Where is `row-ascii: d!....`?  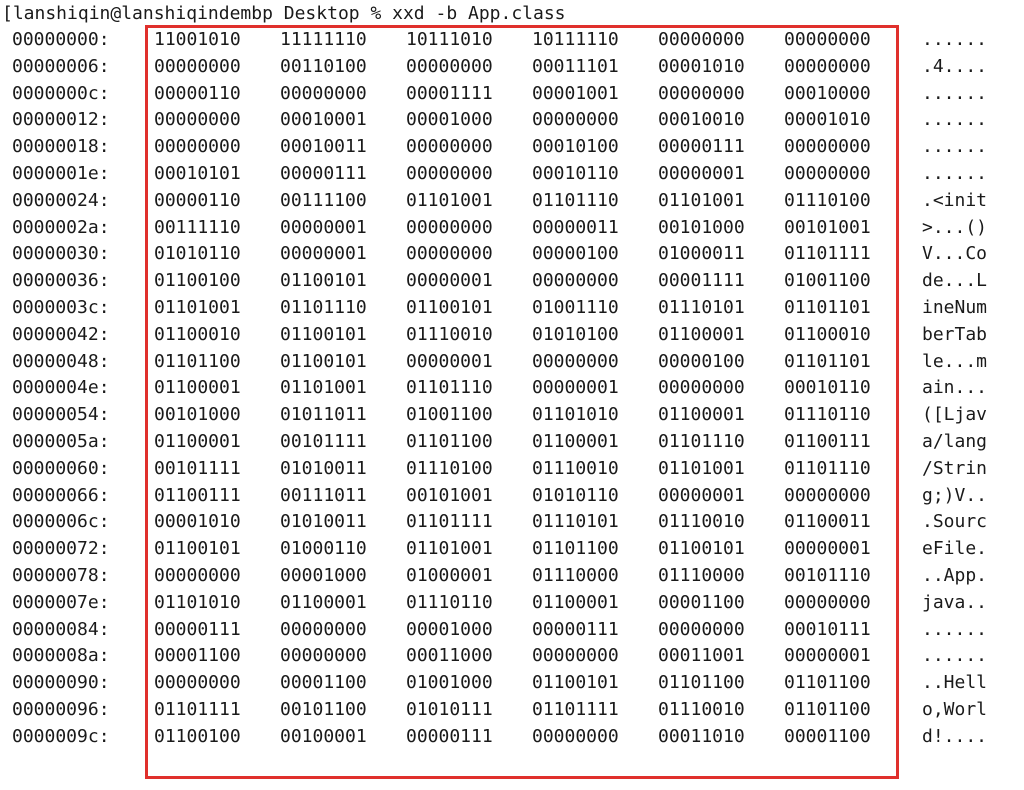 row-ascii: d!.... is located at coordinates (955, 736).